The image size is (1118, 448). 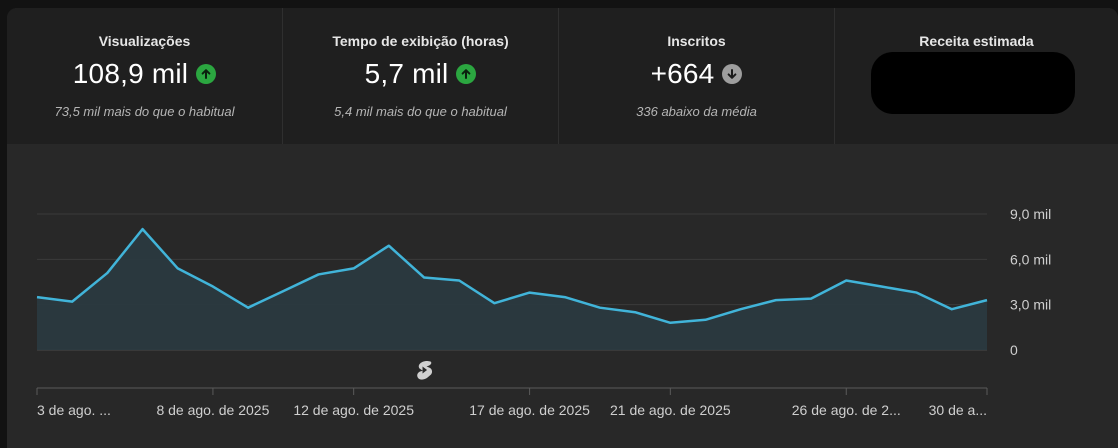 What do you see at coordinates (529, 410) in the screenshot?
I see `x-tick-label: 17 de ago. de 2025` at bounding box center [529, 410].